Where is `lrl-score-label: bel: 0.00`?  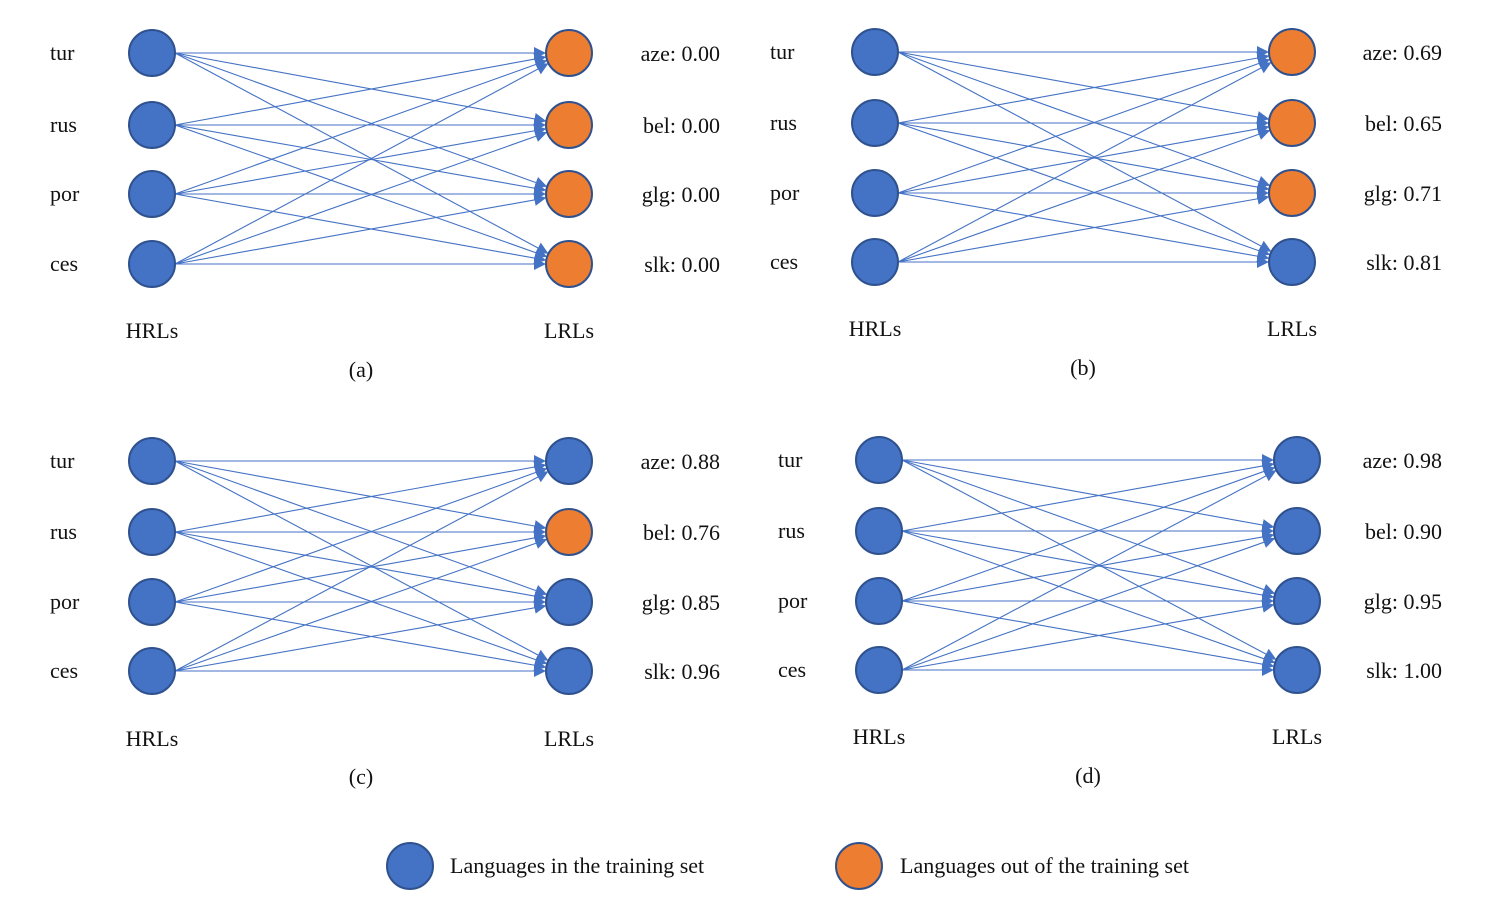
lrl-score-label: bel: 0.00 is located at coordinates (681, 125).